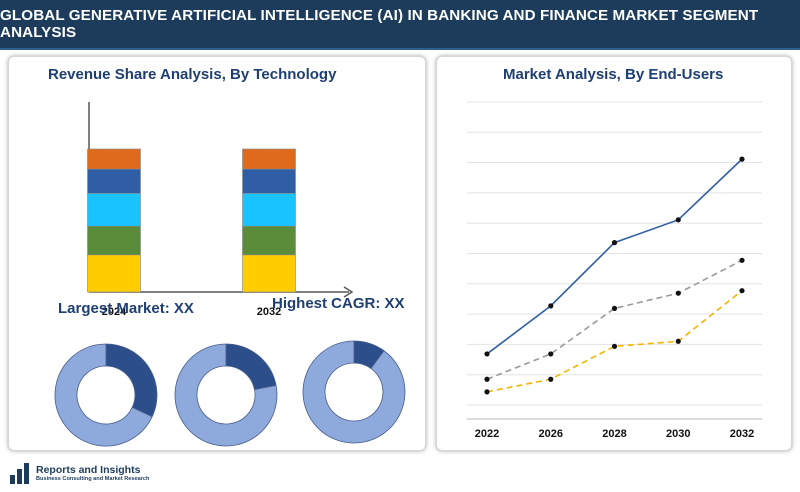 The width and height of the screenshot is (800, 492). What do you see at coordinates (487, 434) in the screenshot?
I see `x-tick-label-2022: 2022` at bounding box center [487, 434].